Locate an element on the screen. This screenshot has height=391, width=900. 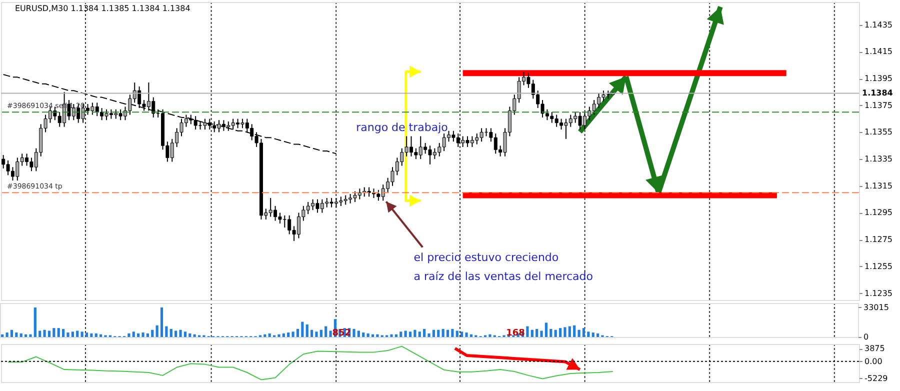
y-tick-label: 1.1255 is located at coordinates (878, 266).